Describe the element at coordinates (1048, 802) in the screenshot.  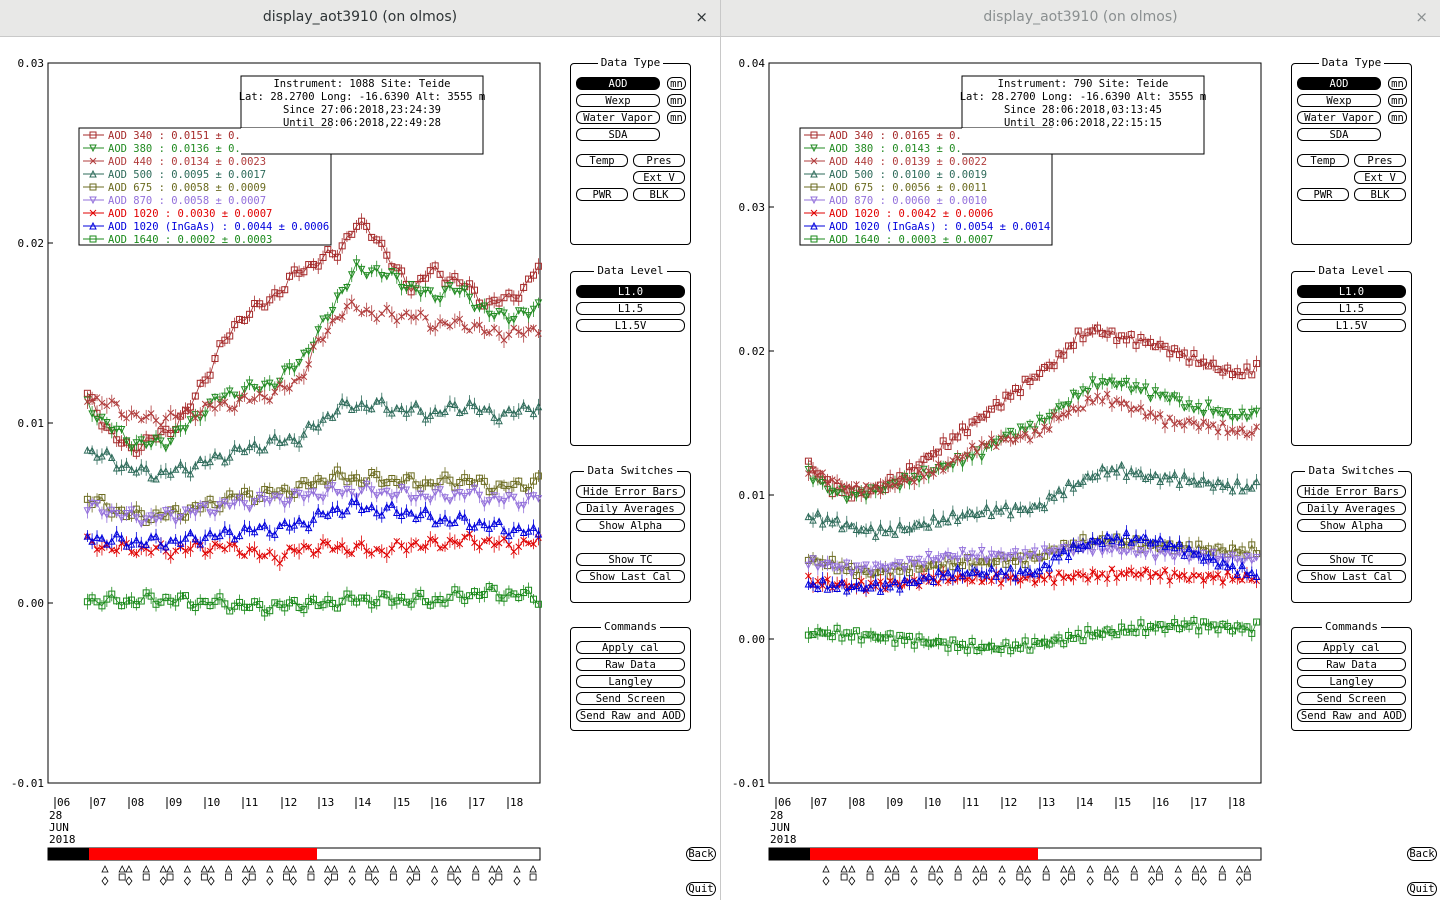
I see `x-tick-label: 13` at that location.